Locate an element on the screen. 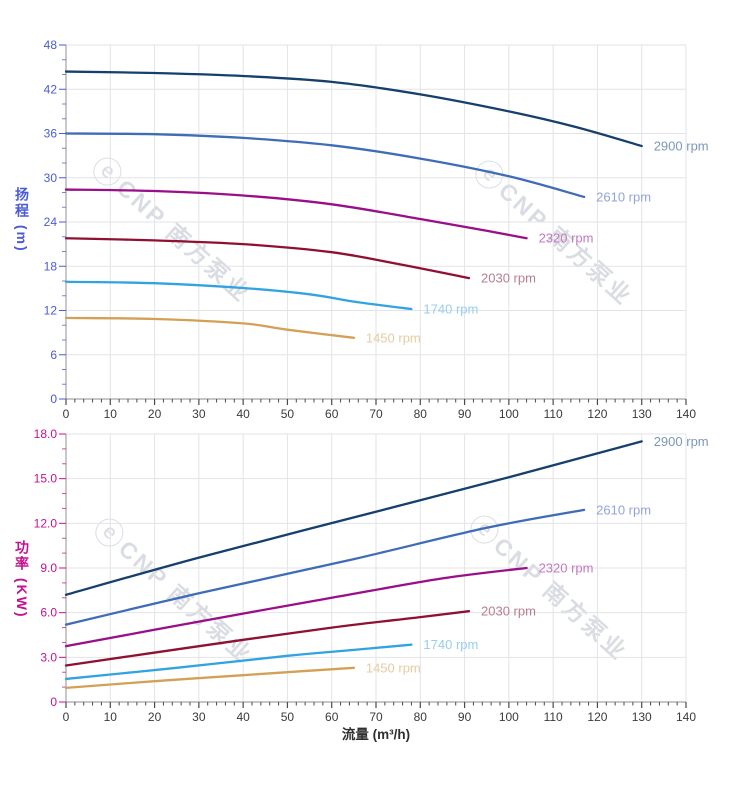 The width and height of the screenshot is (752, 797). y-axis: 0 6 12 18 24 30 36 42 48 is located at coordinates (55, 222).